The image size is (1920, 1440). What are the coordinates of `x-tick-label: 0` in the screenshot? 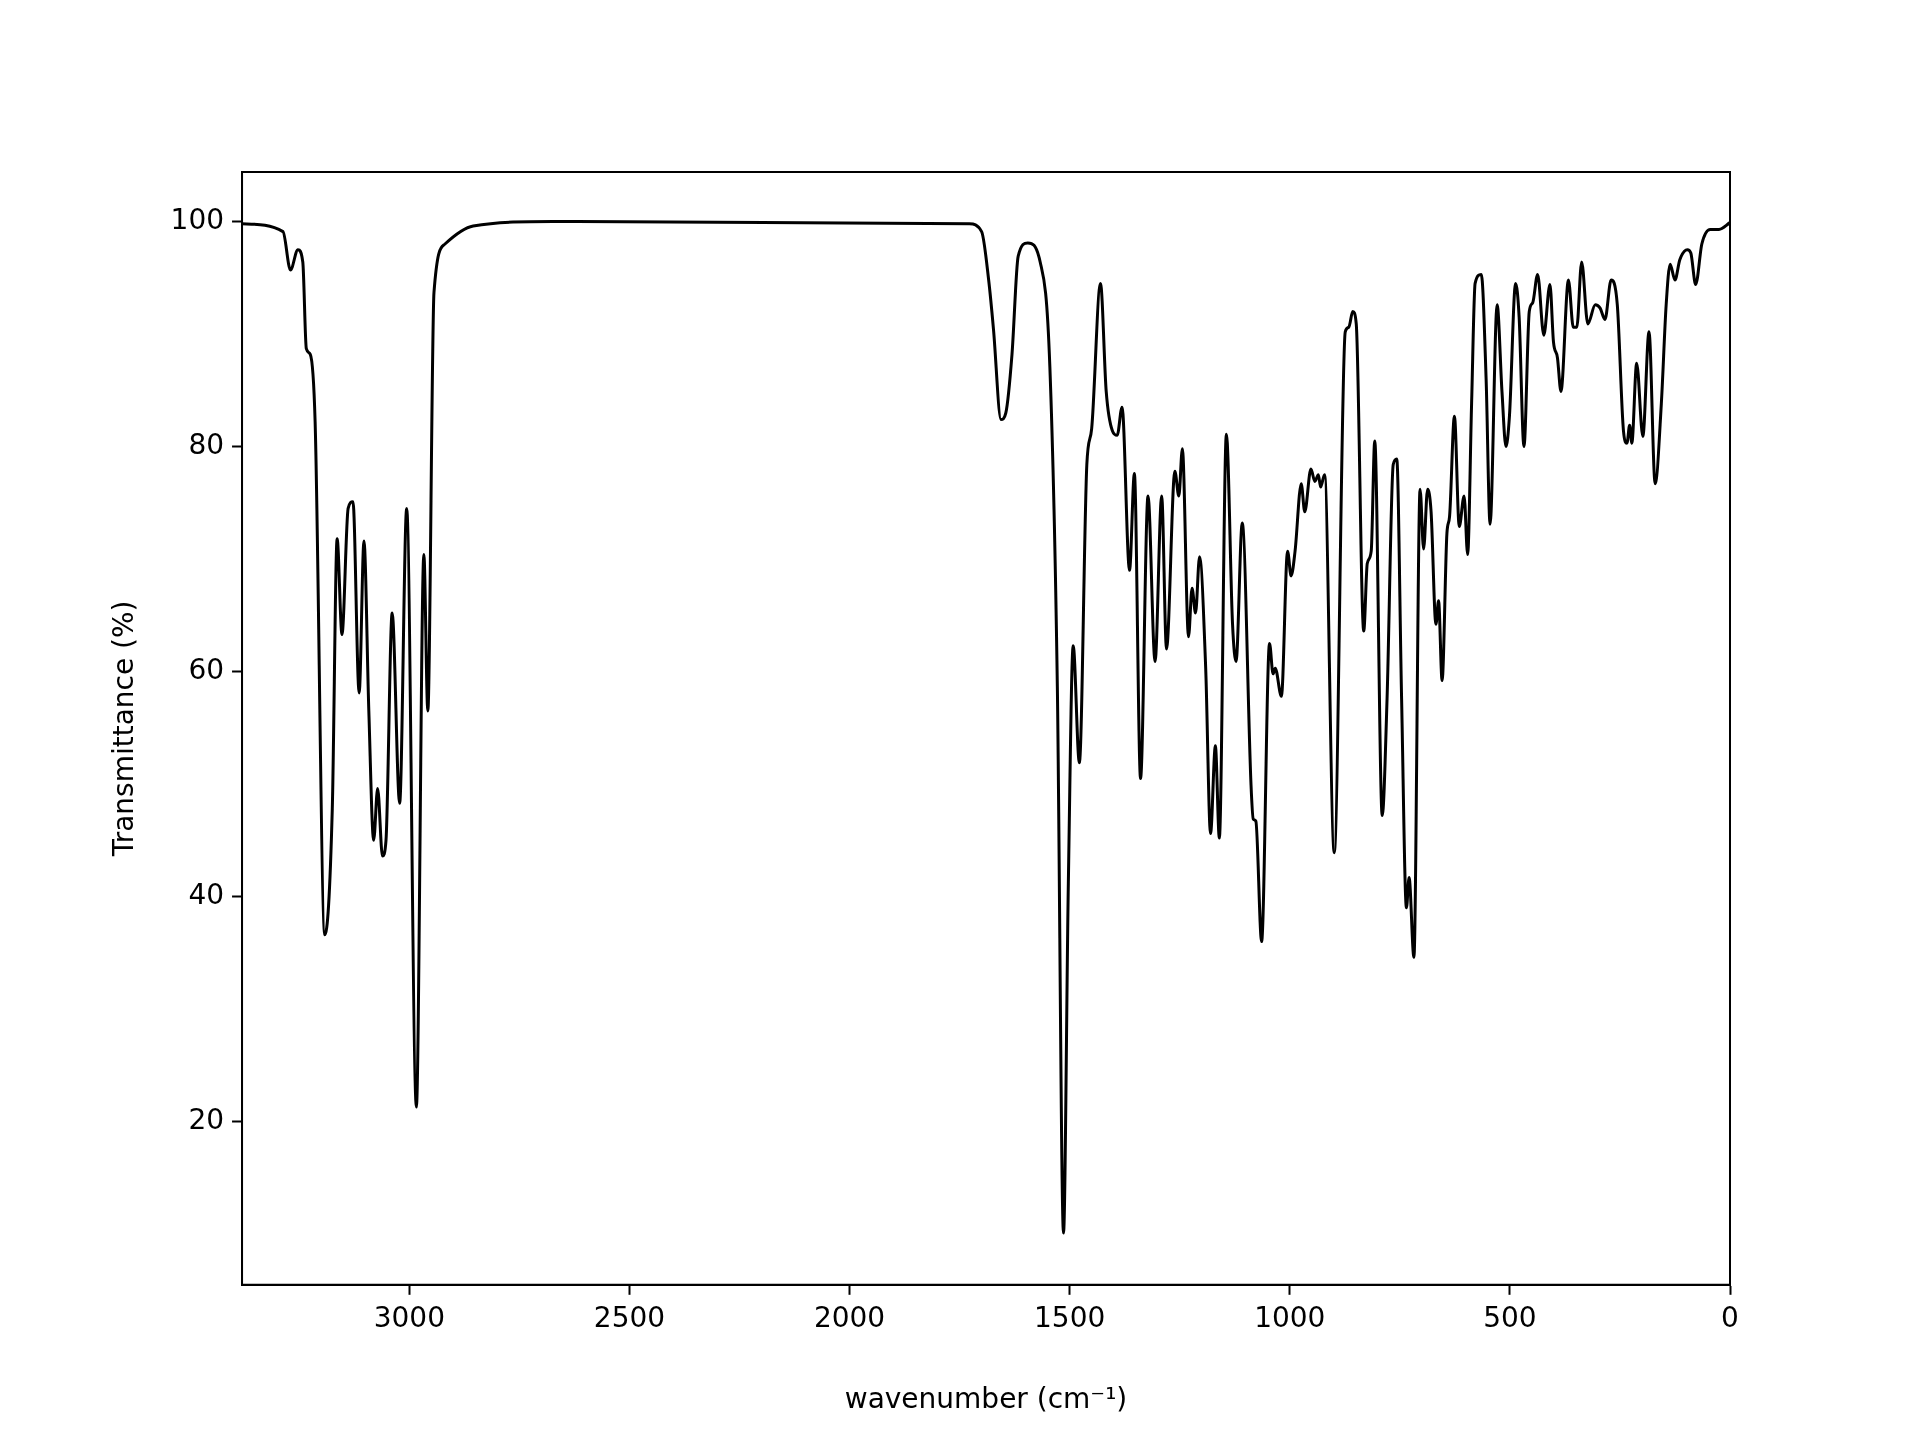 It's located at (1730, 1317).